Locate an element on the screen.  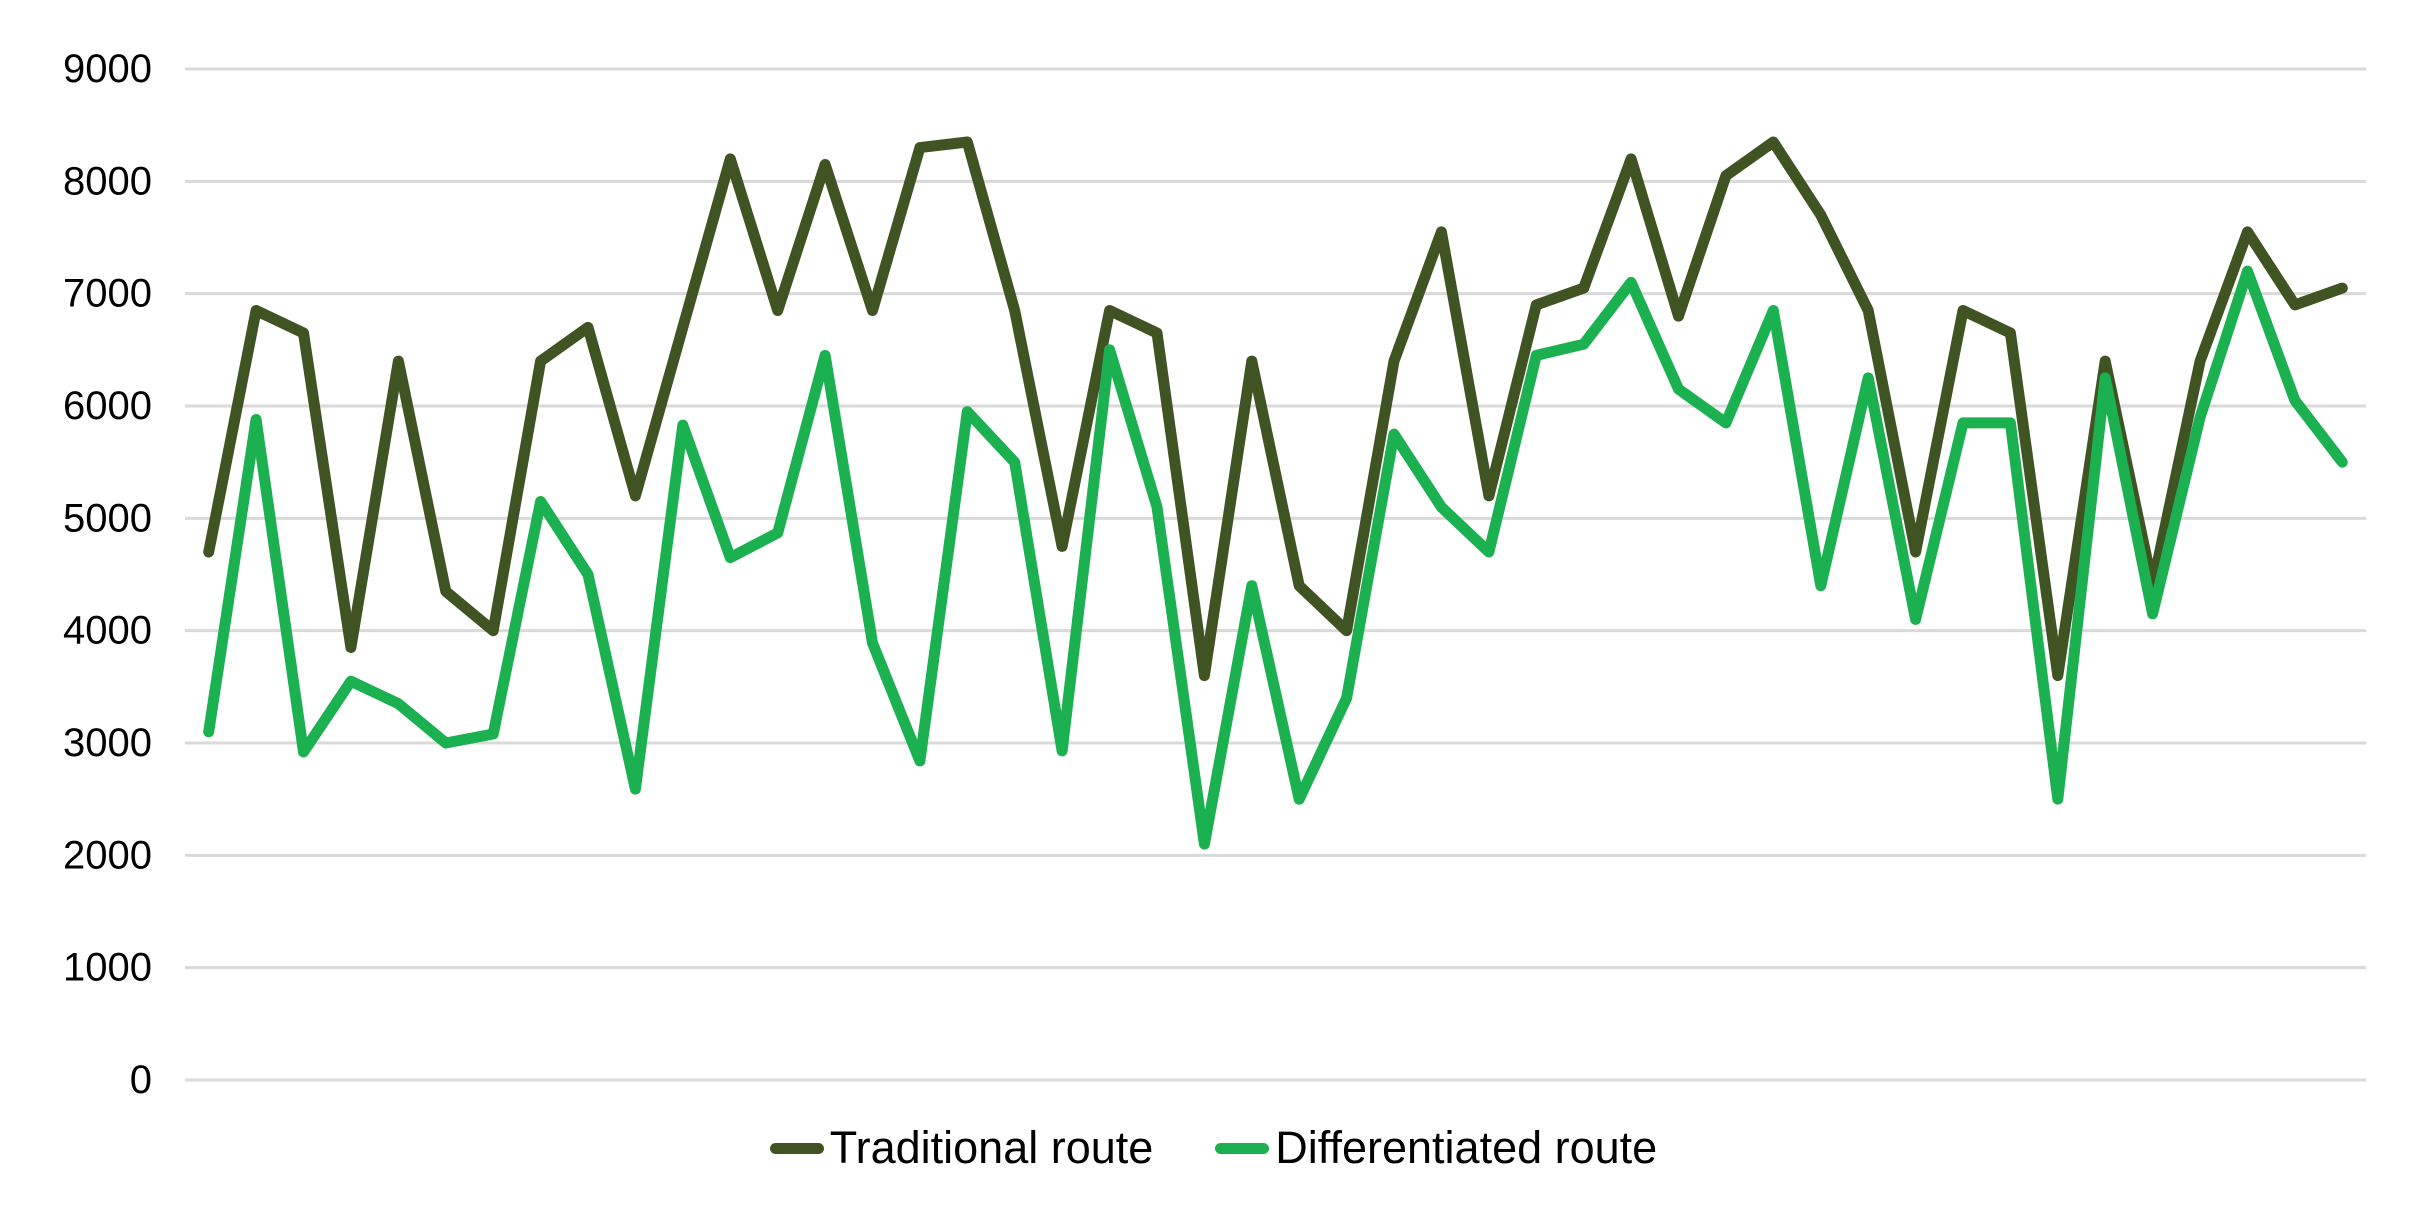
y-axis-tick-label-4000: 4000 is located at coordinates (107, 631).